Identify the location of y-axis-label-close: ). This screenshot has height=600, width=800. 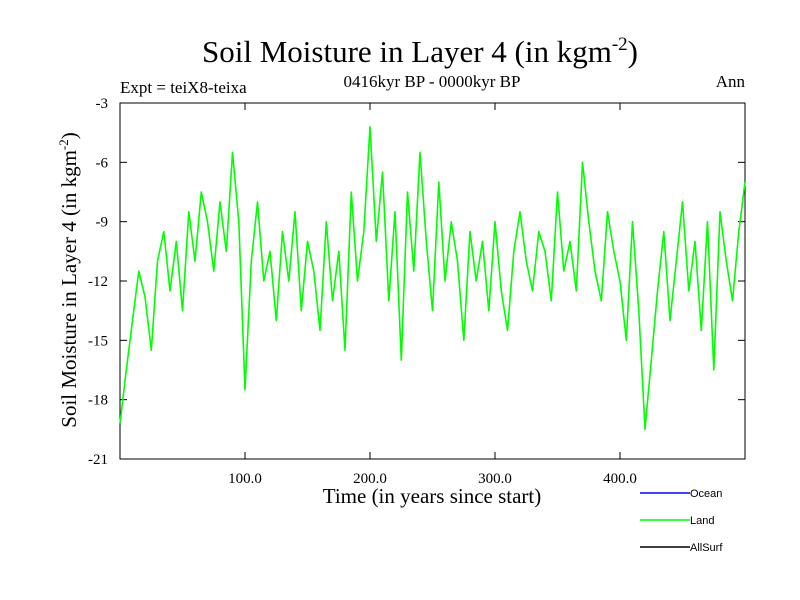
(69, 135).